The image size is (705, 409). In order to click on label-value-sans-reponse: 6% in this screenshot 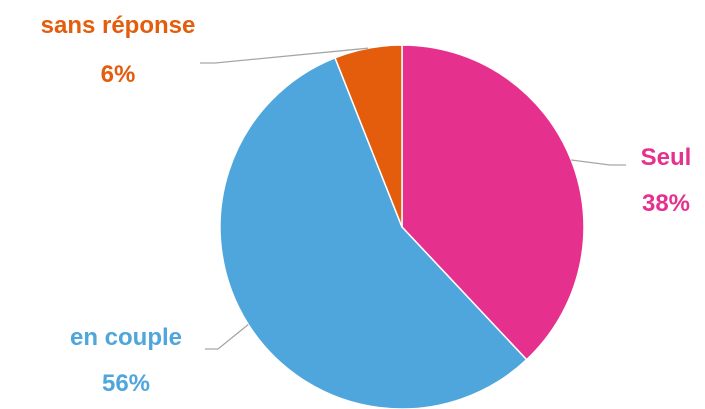, I will do `click(118, 74)`.